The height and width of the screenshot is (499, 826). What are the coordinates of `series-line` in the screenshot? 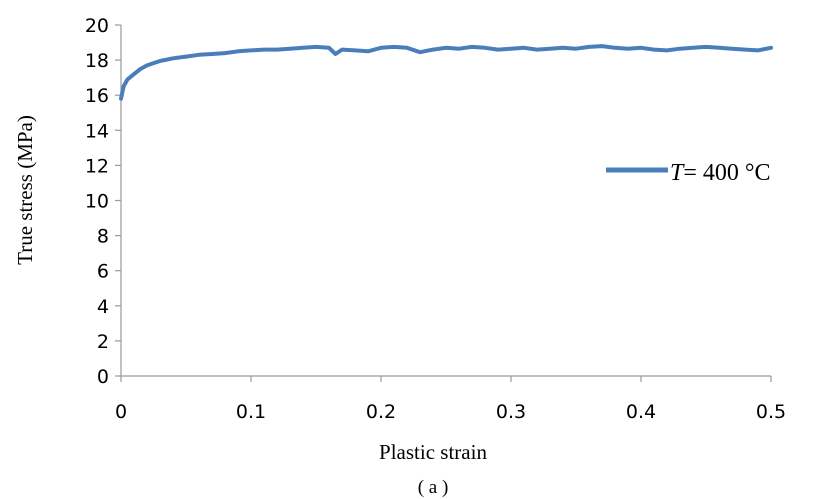 It's located at (446, 72).